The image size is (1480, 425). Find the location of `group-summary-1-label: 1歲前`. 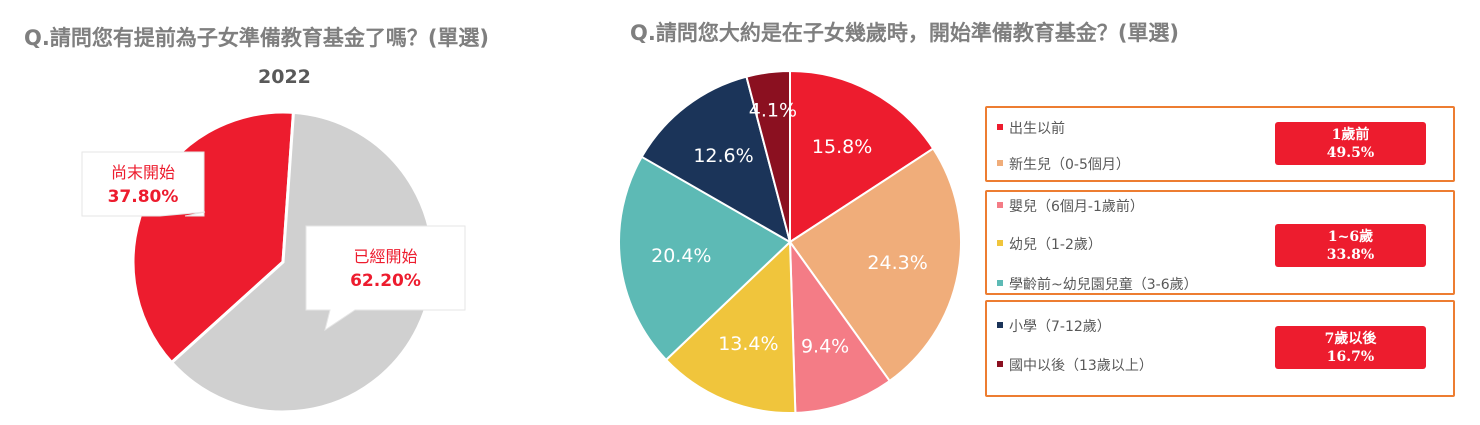

group-summary-1-label: 1歲前 is located at coordinates (1350, 134).